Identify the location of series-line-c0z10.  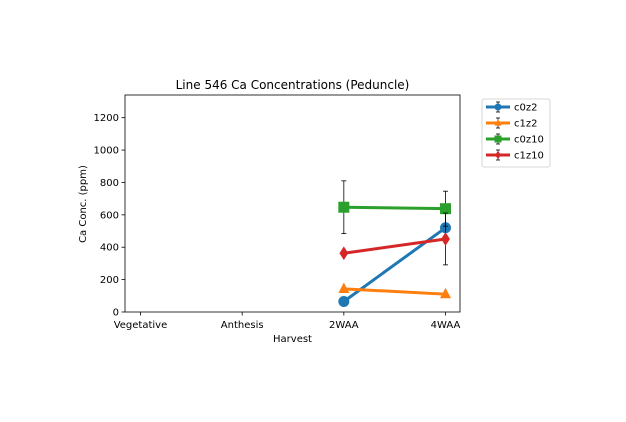
(394, 208).